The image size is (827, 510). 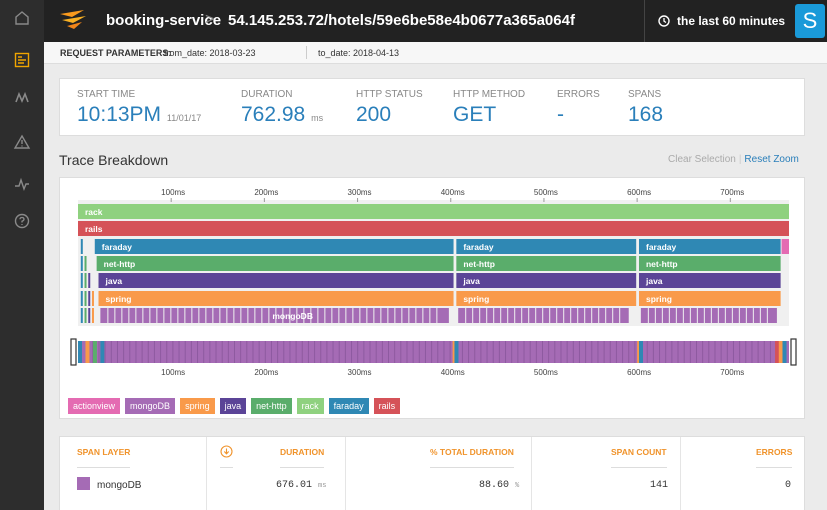 What do you see at coordinates (94, 406) in the screenshot?
I see `legend-item-actionview: actionview` at bounding box center [94, 406].